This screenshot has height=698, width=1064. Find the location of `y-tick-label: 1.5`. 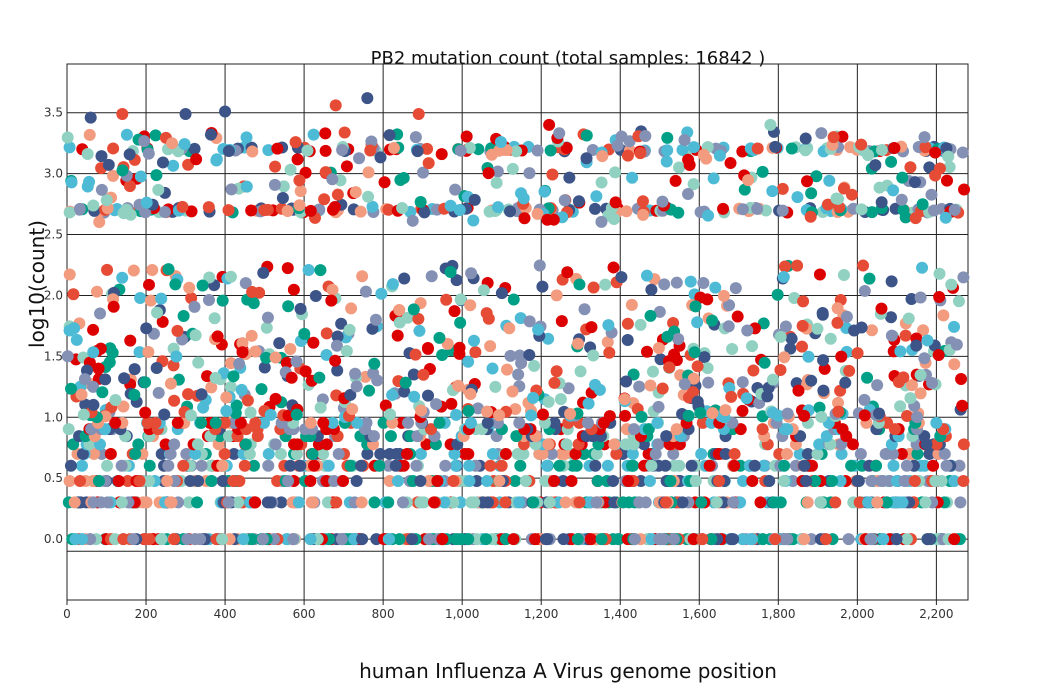

y-tick-label: 1.5 is located at coordinates (53, 356).